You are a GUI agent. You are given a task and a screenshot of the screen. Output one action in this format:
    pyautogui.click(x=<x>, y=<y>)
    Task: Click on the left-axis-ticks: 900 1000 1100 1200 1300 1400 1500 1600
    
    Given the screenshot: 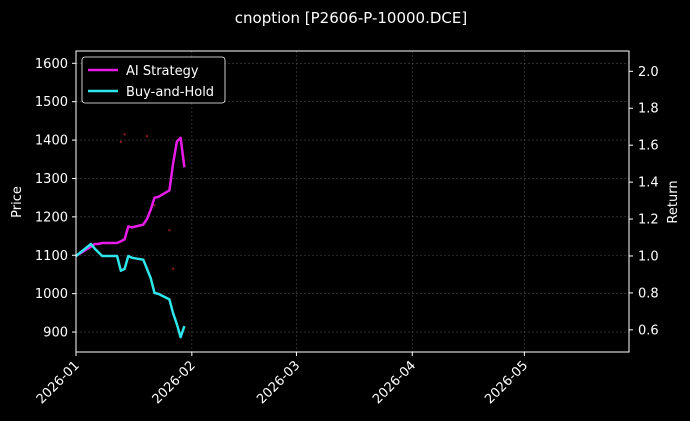 What is the action you would take?
    pyautogui.click(x=55, y=199)
    